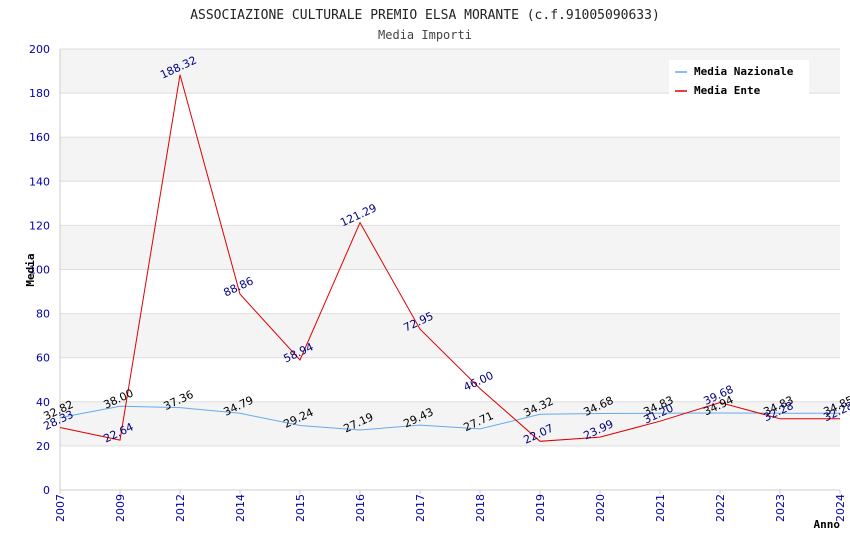 The width and height of the screenshot is (850, 550). What do you see at coordinates (39, 137) in the screenshot?
I see `y-tick-label: 160` at bounding box center [39, 137].